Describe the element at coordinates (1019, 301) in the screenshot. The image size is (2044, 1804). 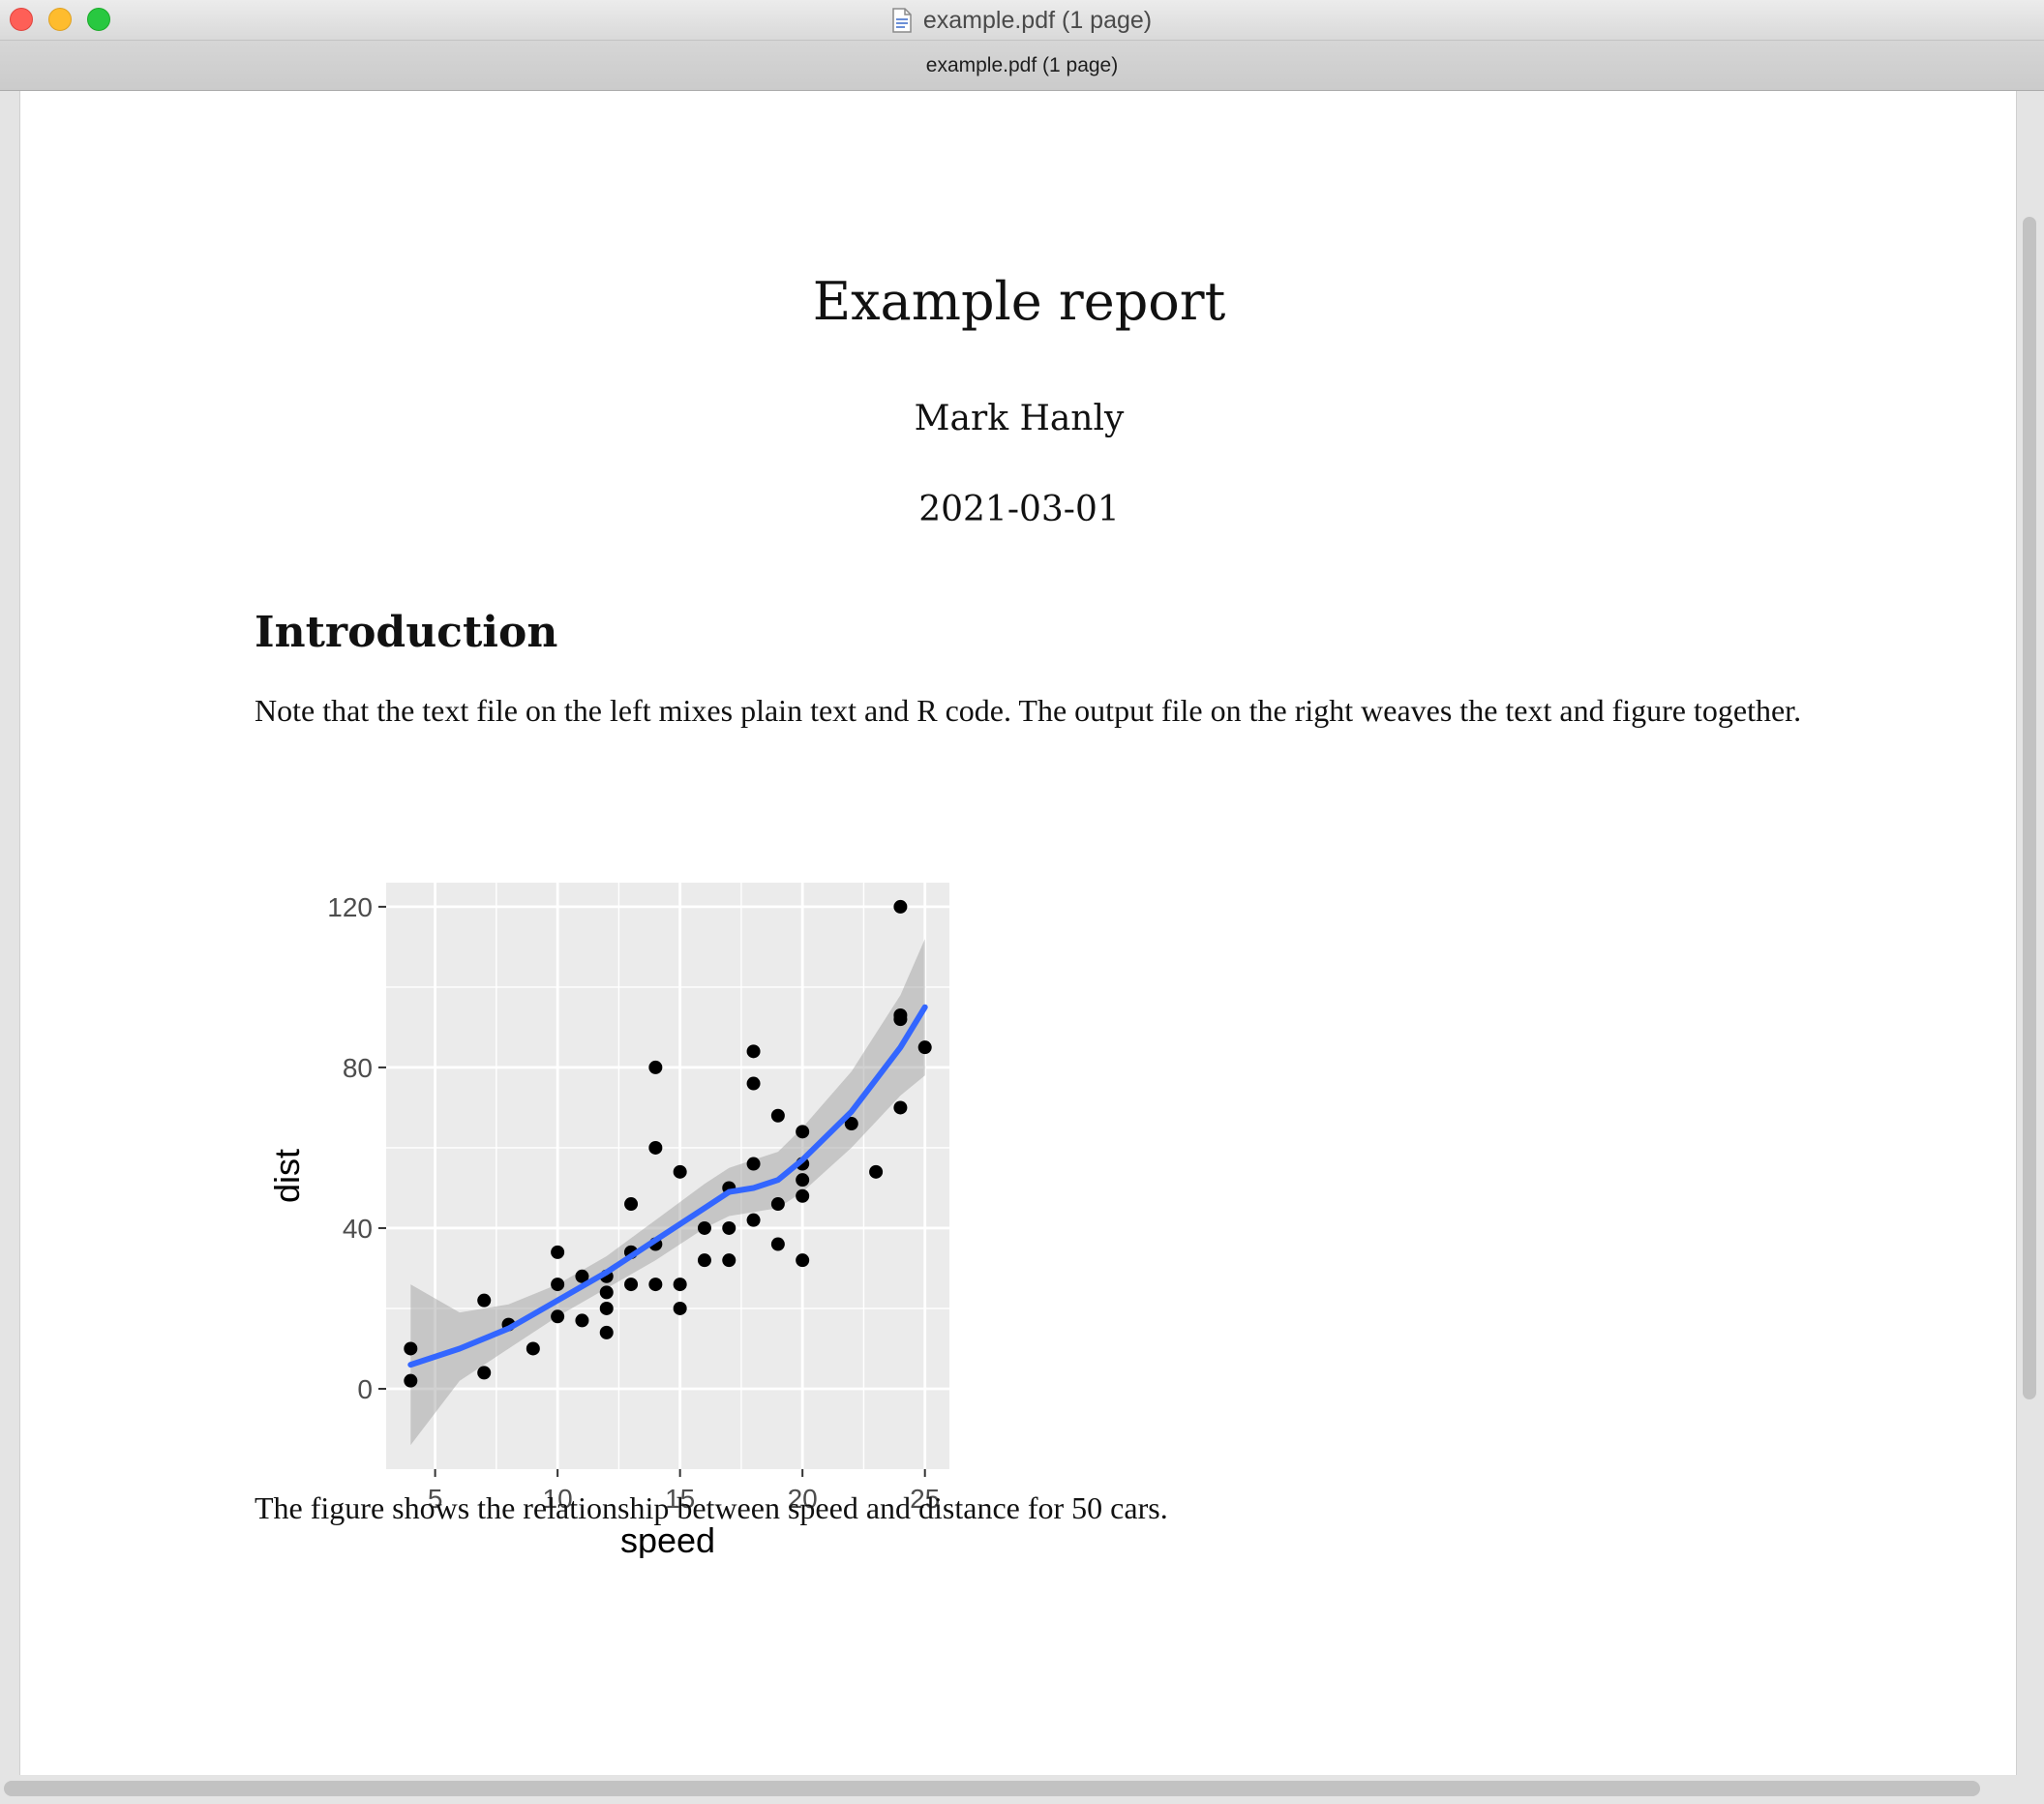
I see `document-title: Example report` at that location.